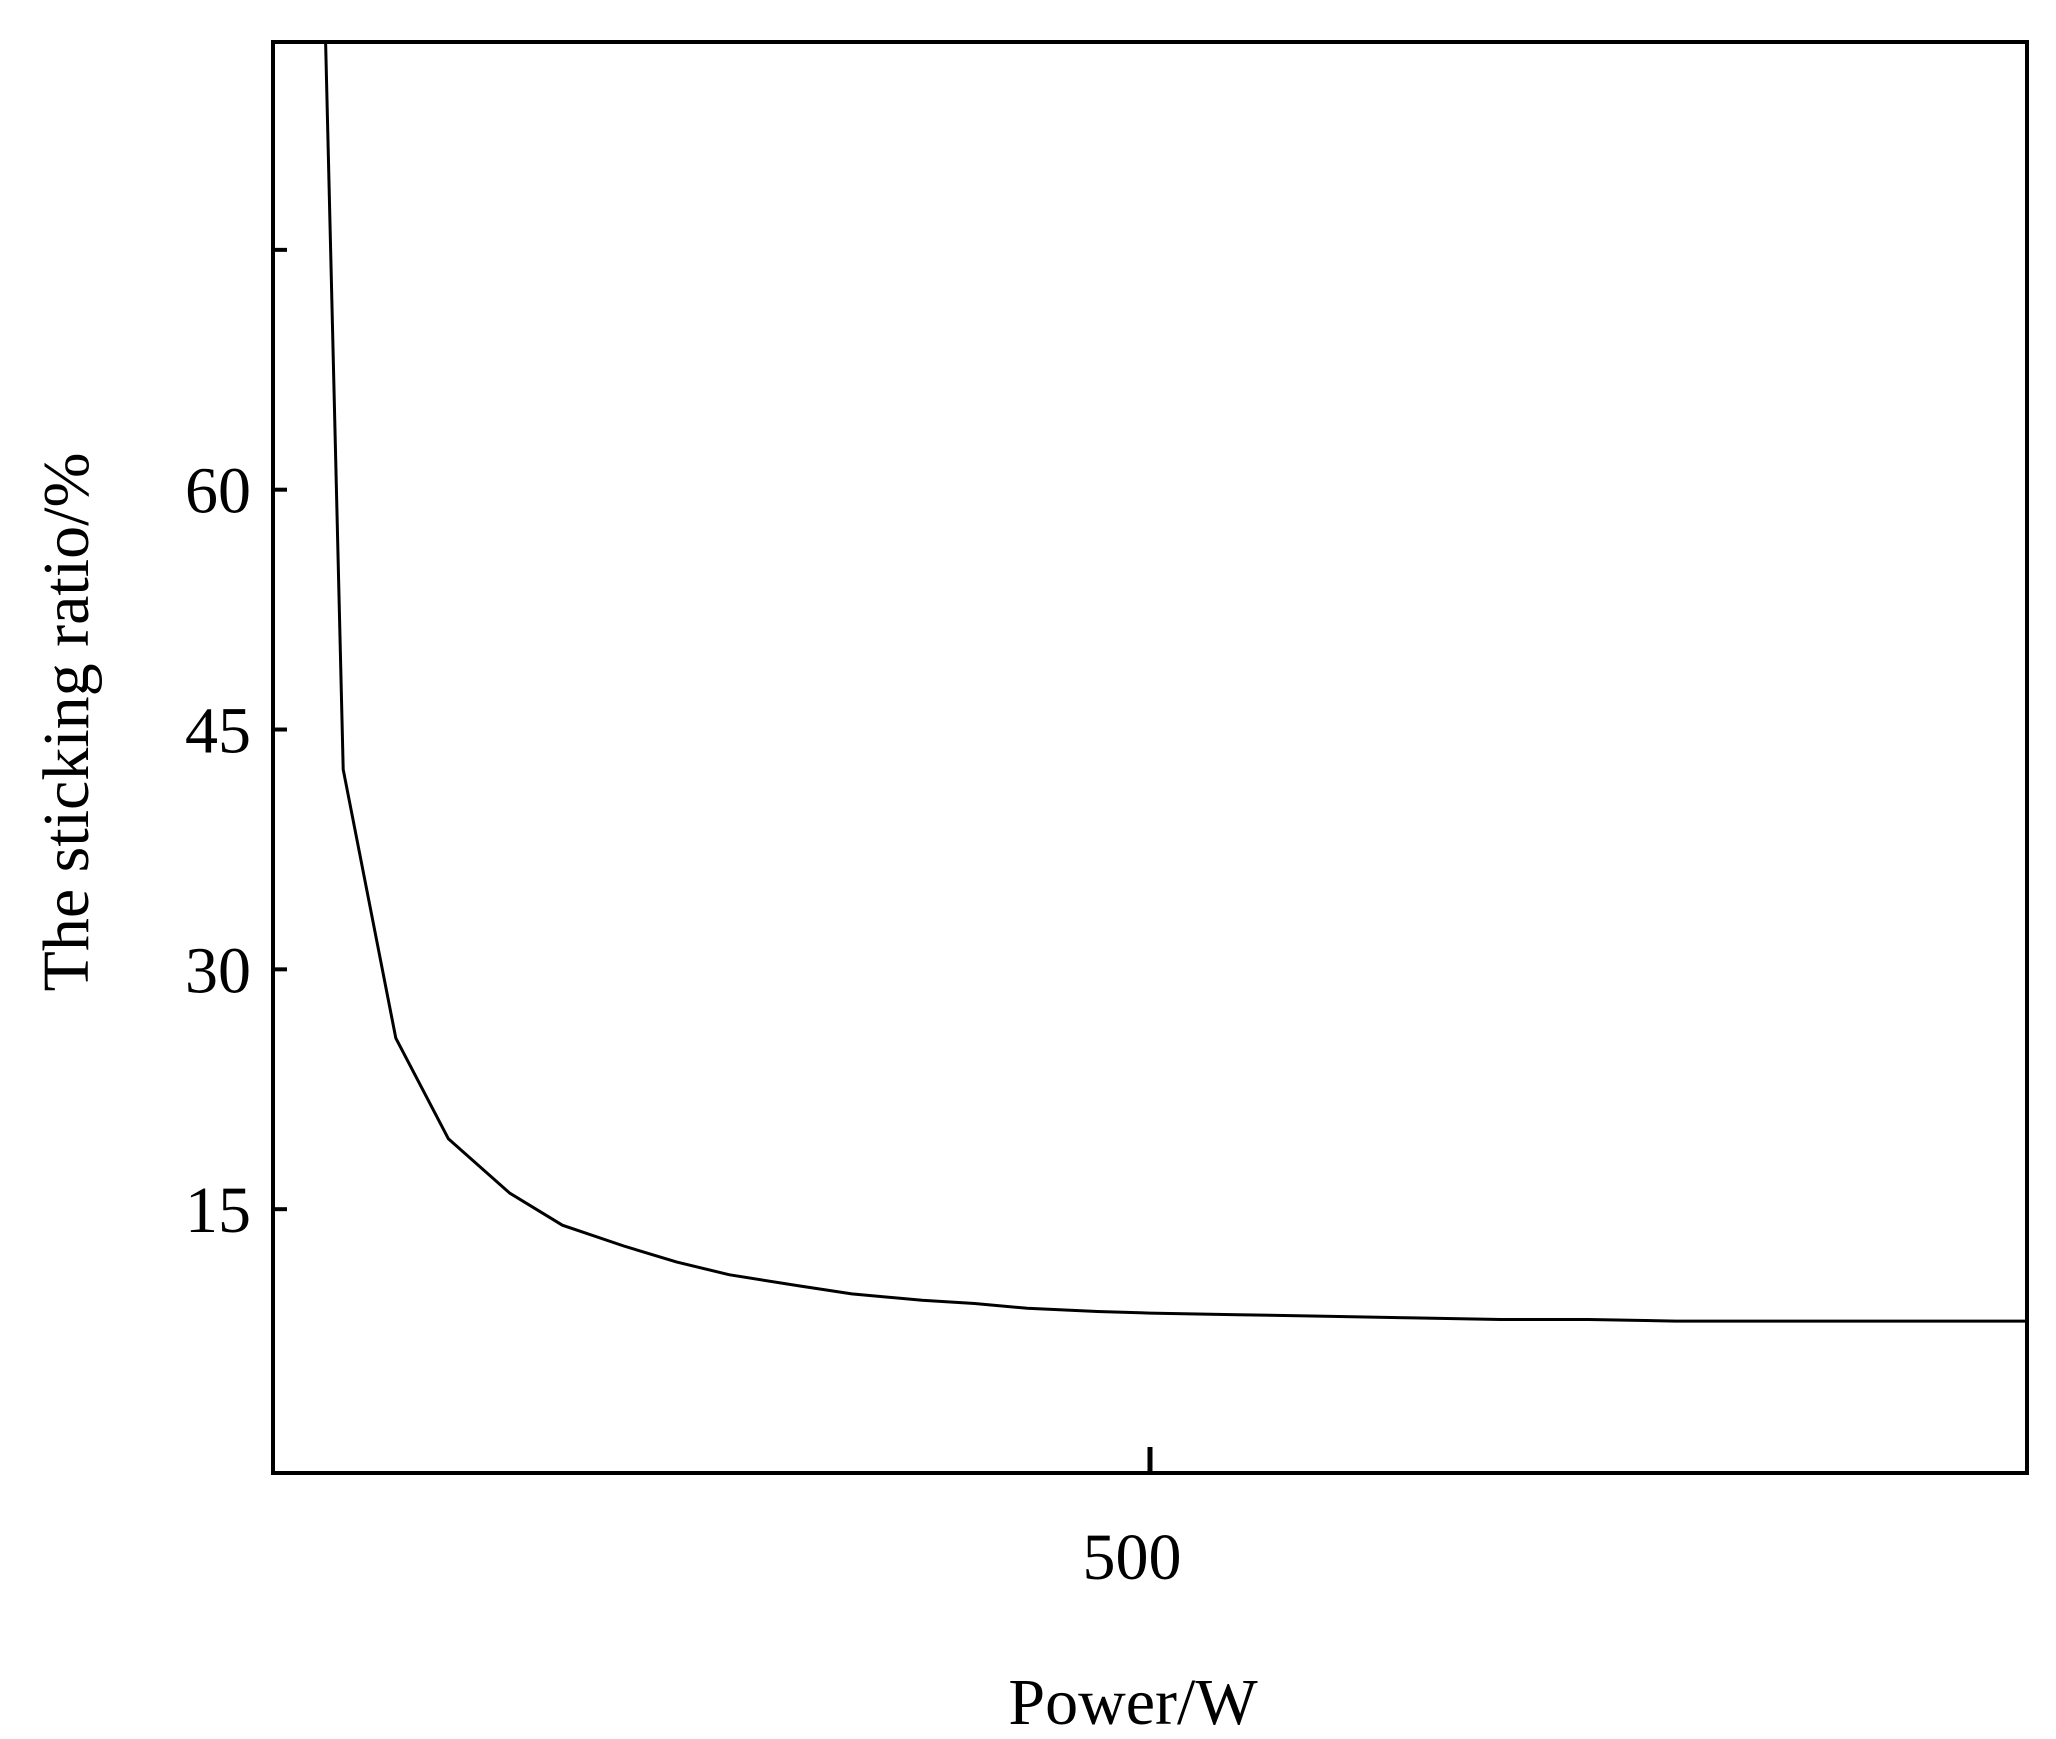  I want to click on x-tick-label: 500, so click(1132, 1557).